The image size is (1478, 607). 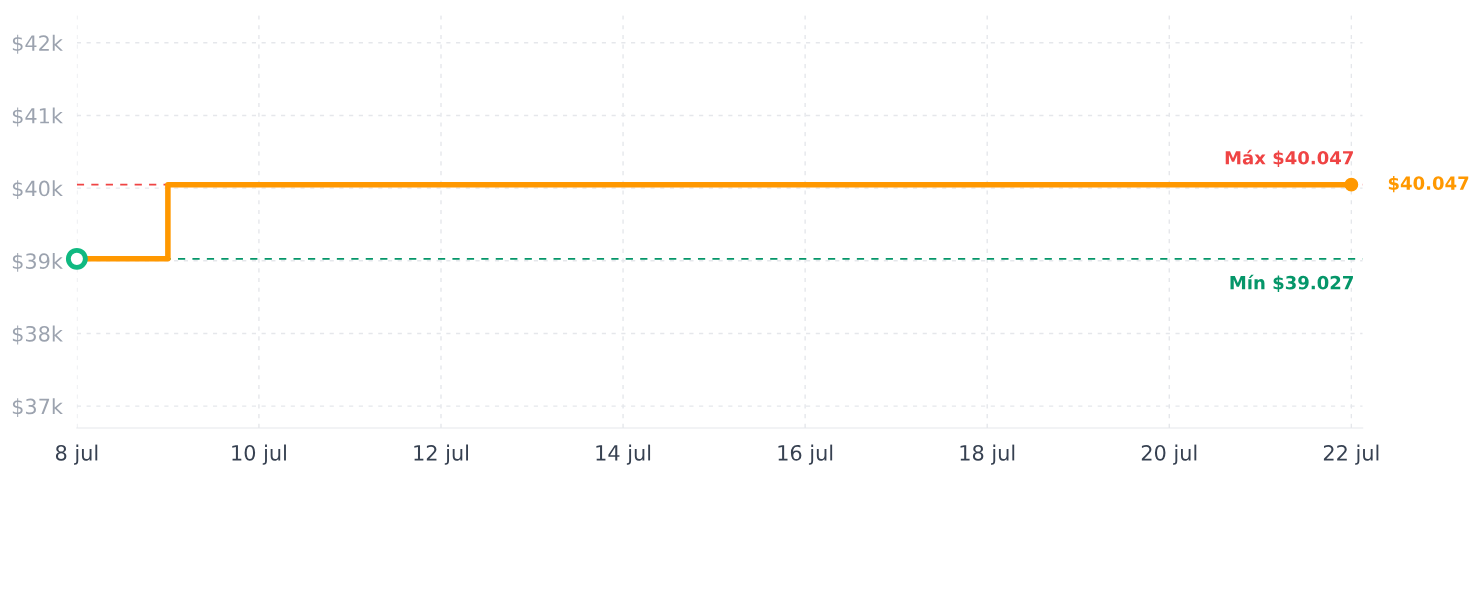 What do you see at coordinates (623, 454) in the screenshot?
I see `x-tick-label: 14 jul` at bounding box center [623, 454].